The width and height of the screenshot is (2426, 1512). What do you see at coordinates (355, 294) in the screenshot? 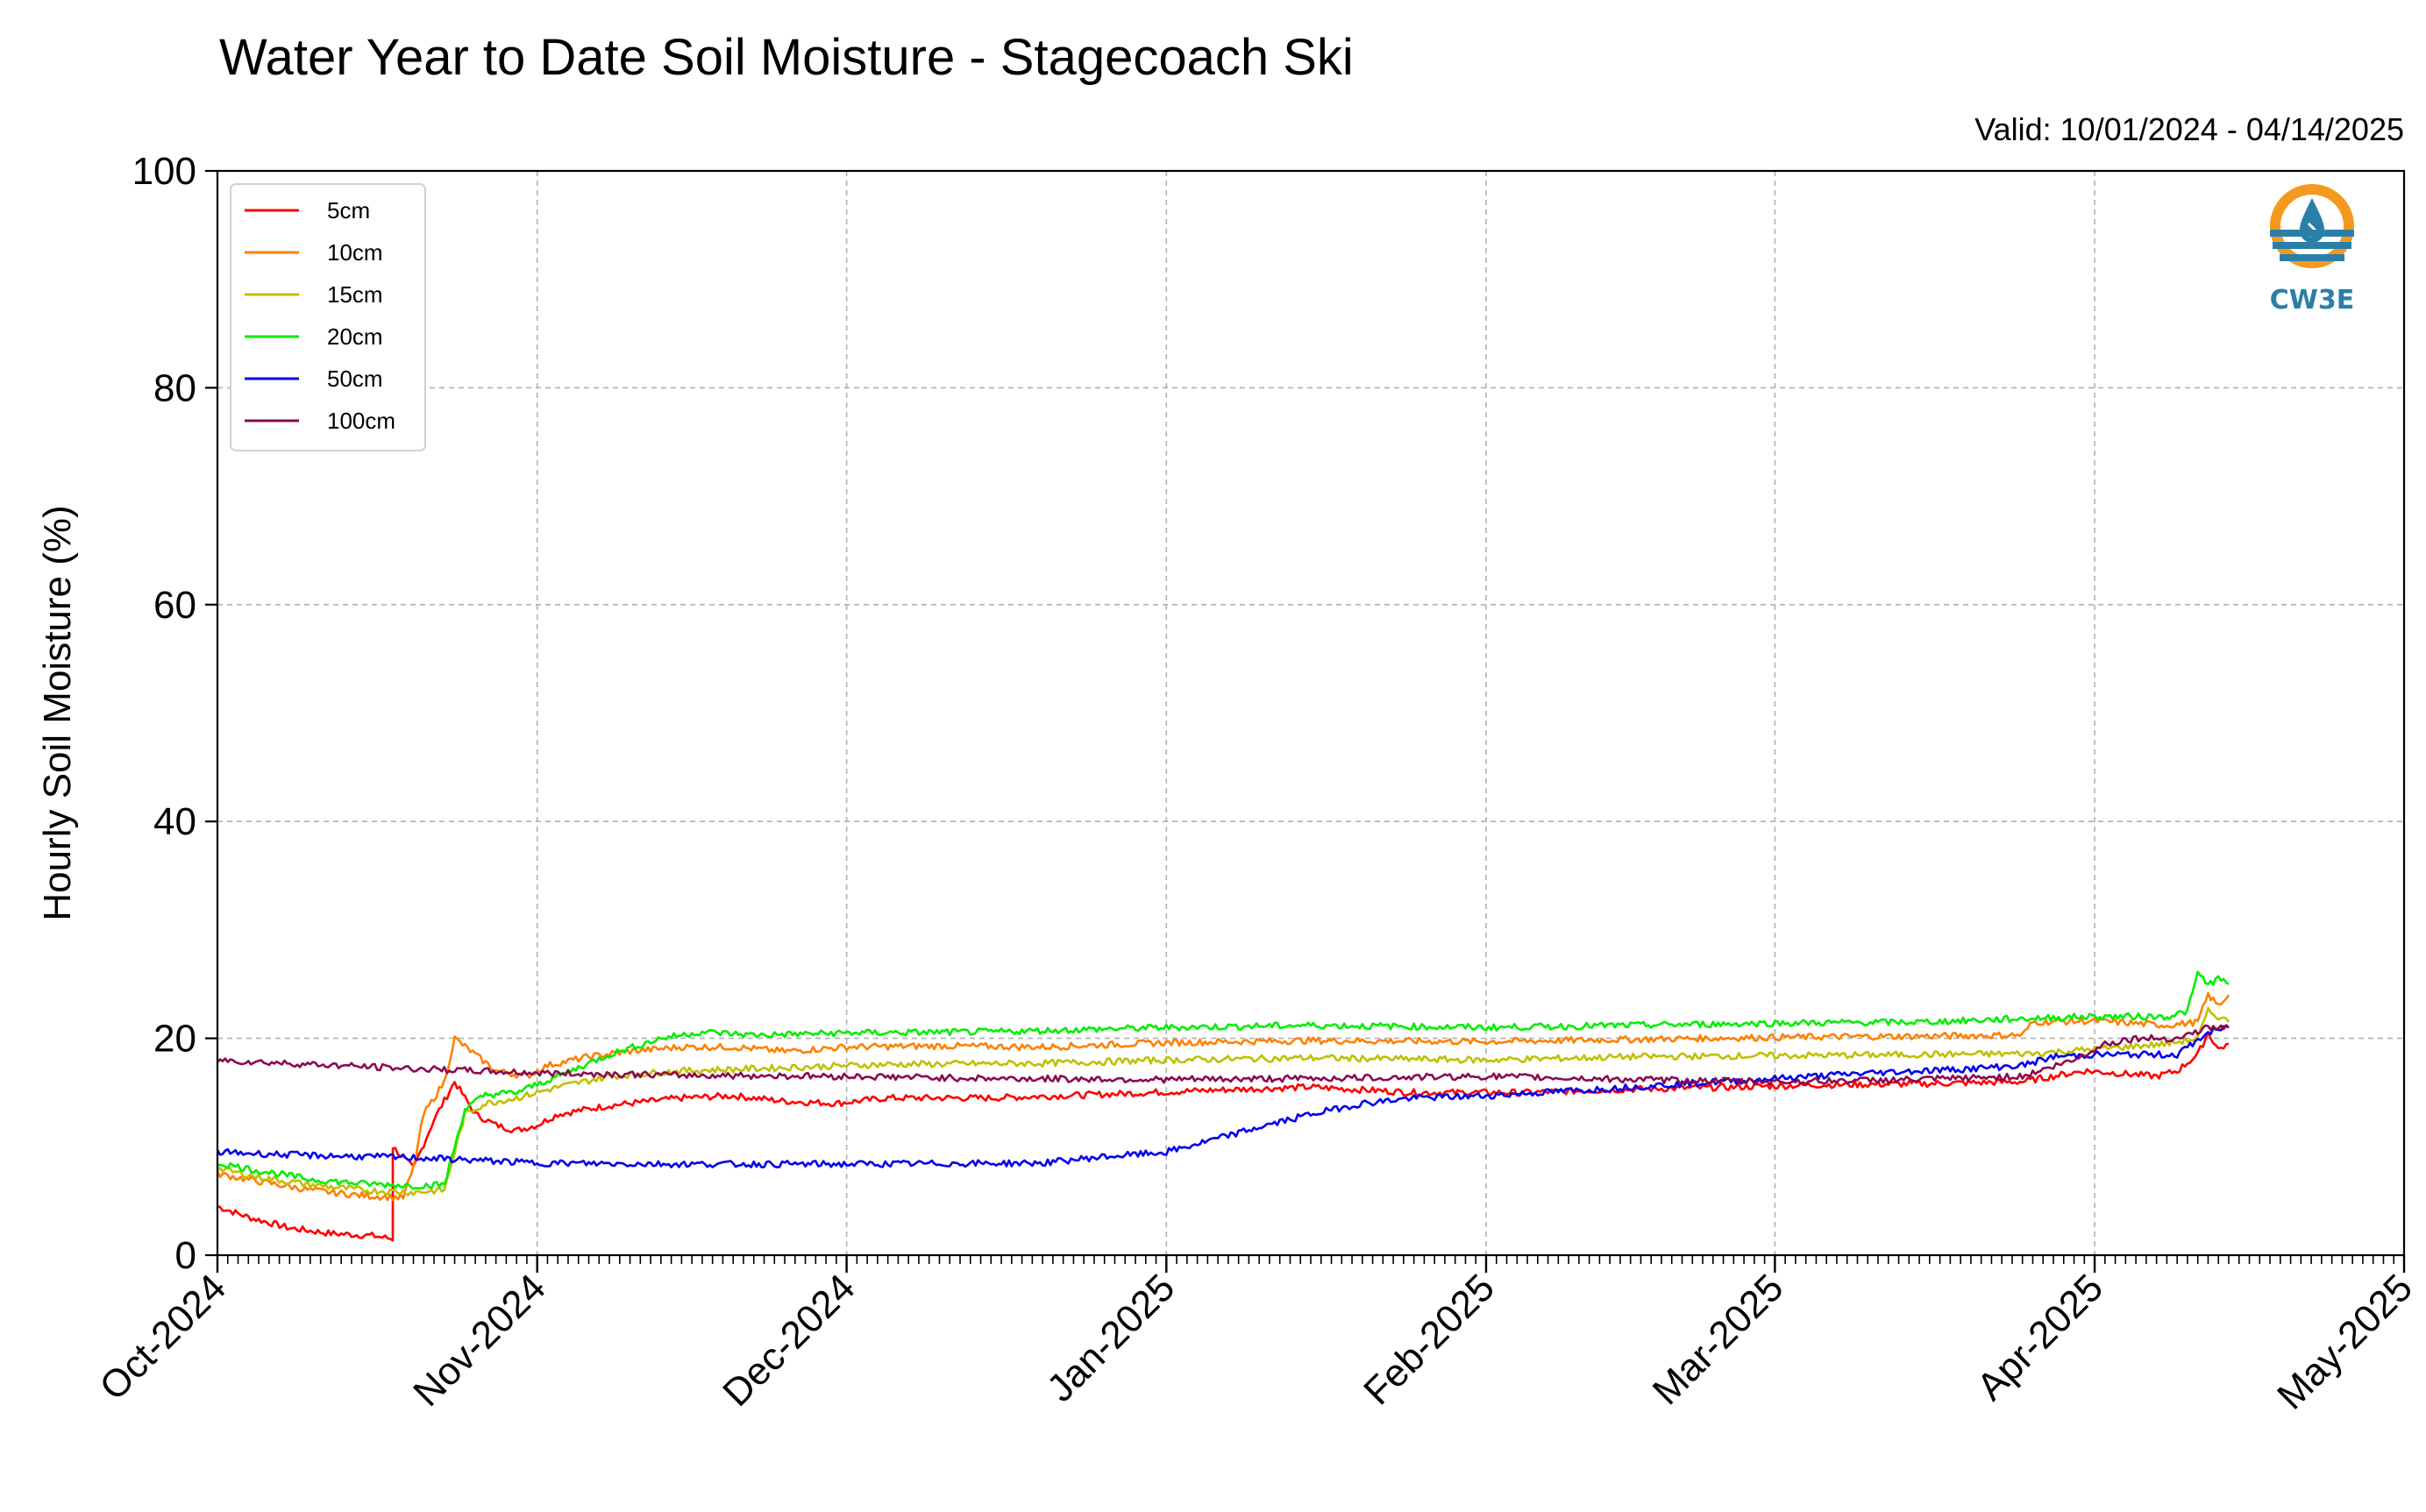
I see `legend-label: 15cm` at bounding box center [355, 294].